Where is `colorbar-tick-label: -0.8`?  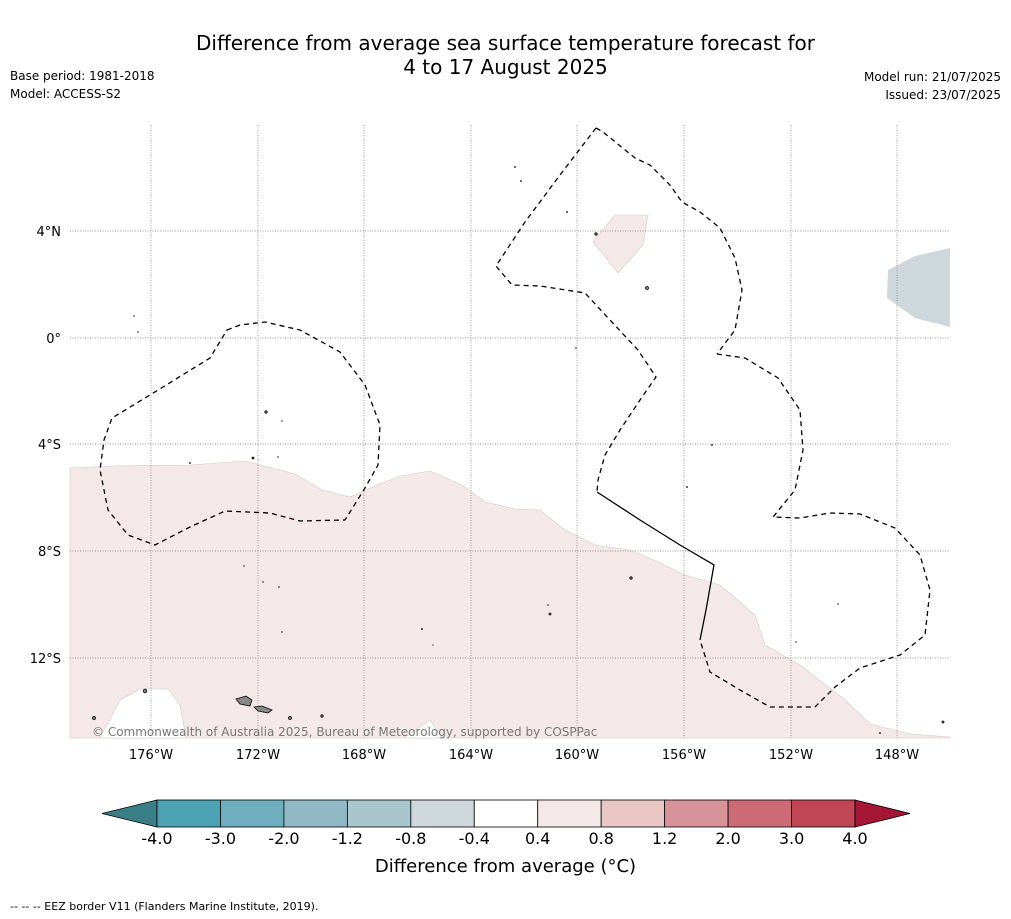
colorbar-tick-label: -0.8 is located at coordinates (410, 838).